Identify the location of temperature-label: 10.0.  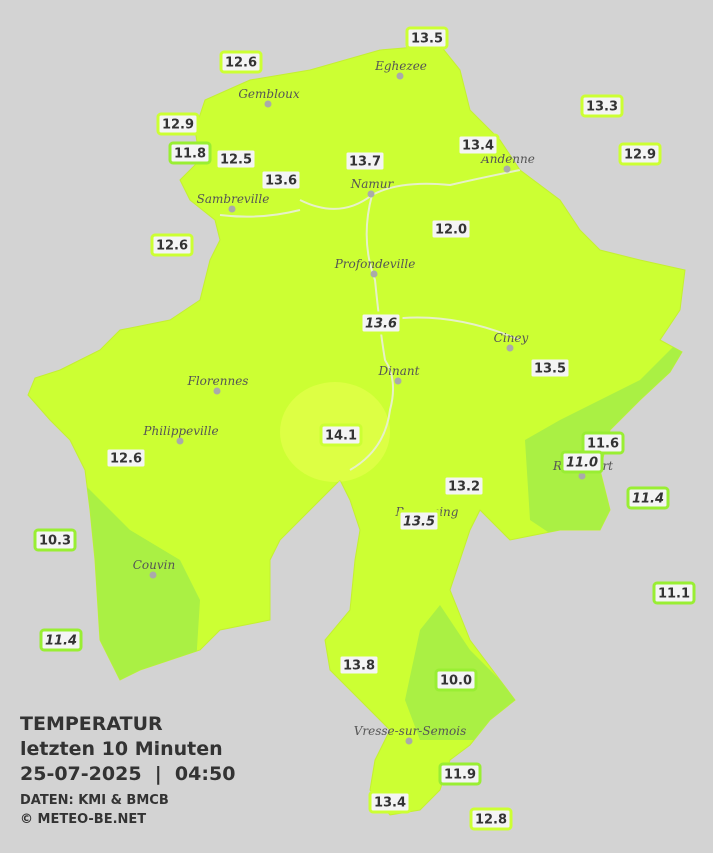
(456, 680).